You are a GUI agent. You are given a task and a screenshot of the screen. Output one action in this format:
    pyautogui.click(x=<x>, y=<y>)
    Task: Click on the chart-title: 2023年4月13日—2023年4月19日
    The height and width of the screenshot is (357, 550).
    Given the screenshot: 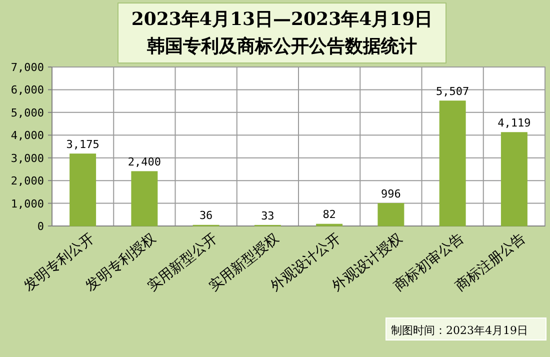 What is the action you would take?
    pyautogui.click(x=282, y=19)
    